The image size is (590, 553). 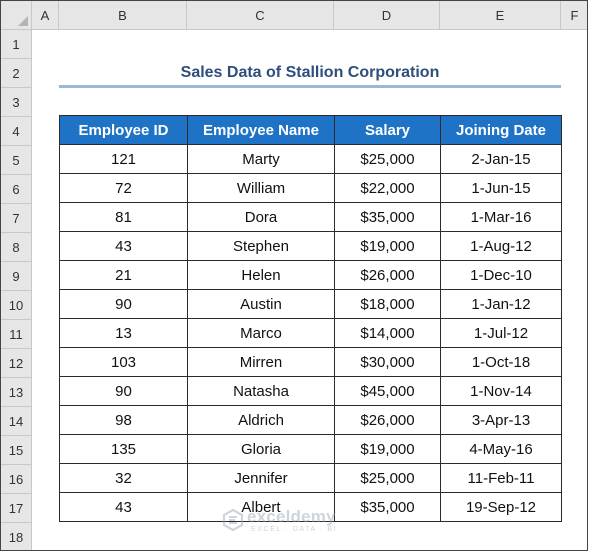 I want to click on employee-name-cell: Jennifer, so click(x=261, y=478).